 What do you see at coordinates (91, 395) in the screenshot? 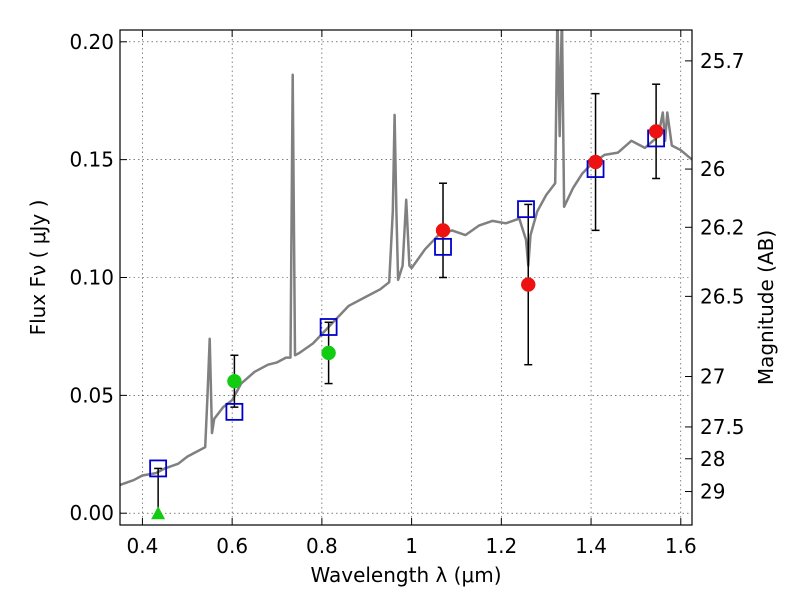
I see `y-tick-label: 0.05` at bounding box center [91, 395].